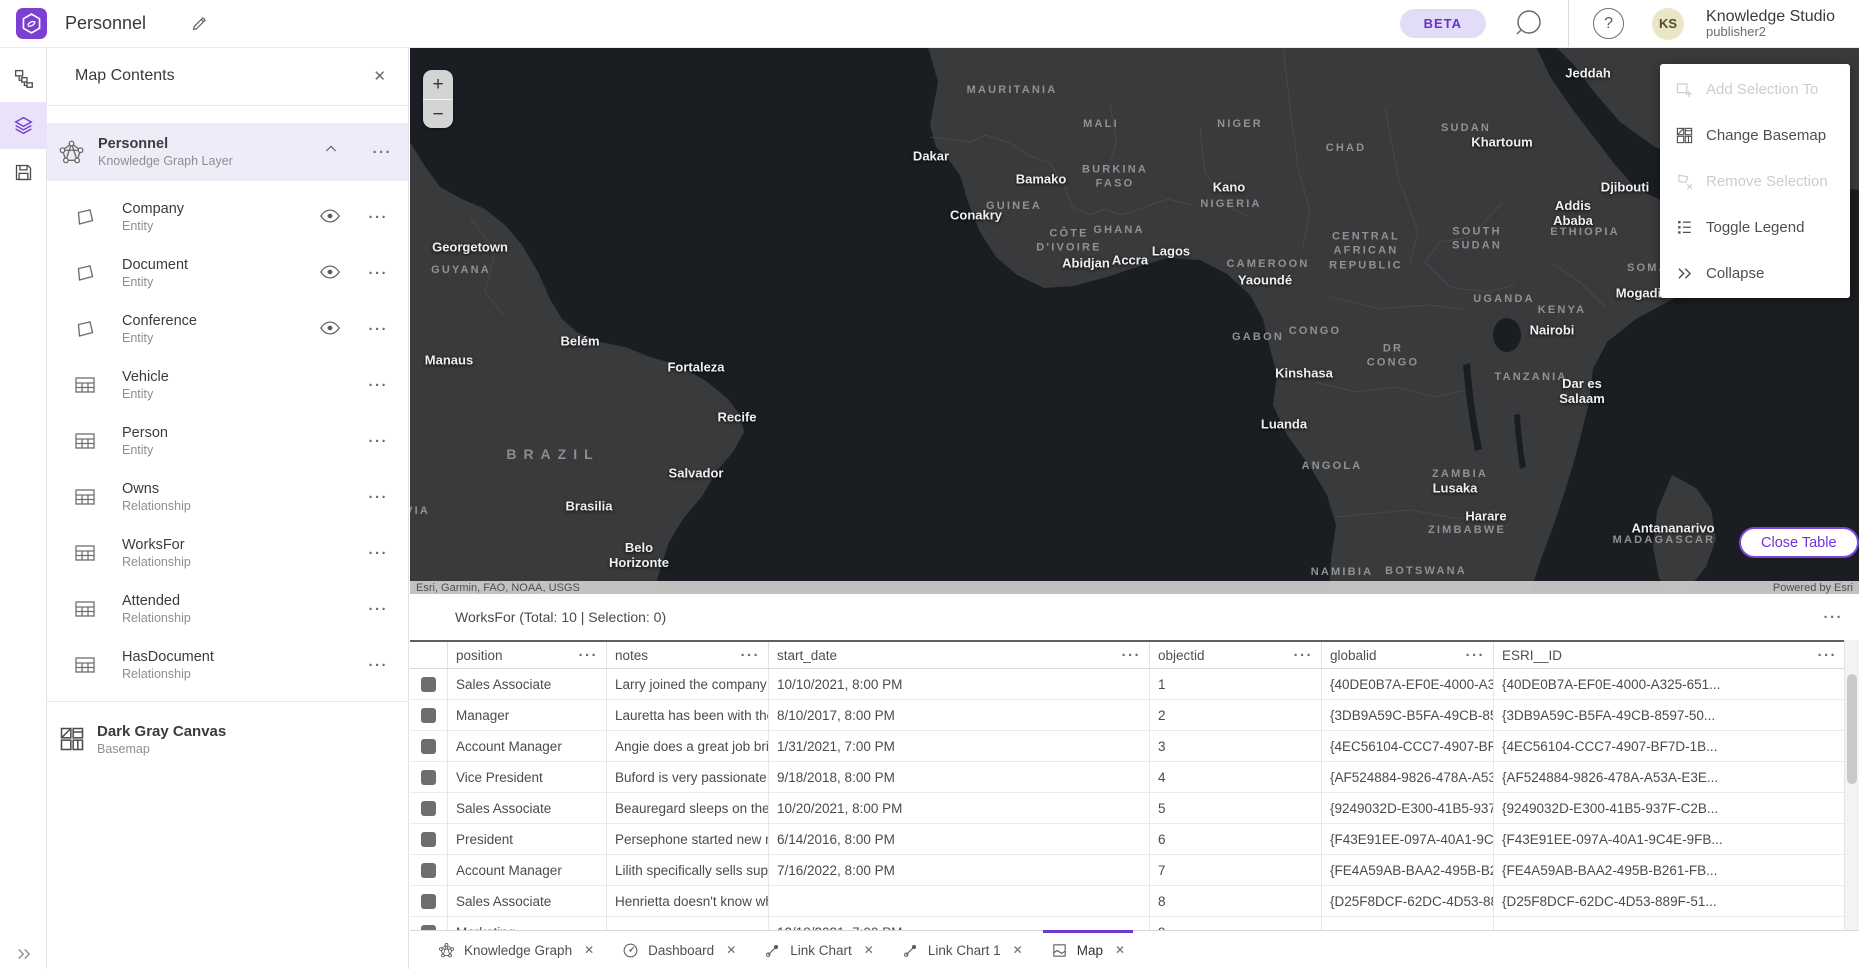 This screenshot has width=1859, height=969. Describe the element at coordinates (1833, 617) in the screenshot. I see `table-options-button: ···` at that location.